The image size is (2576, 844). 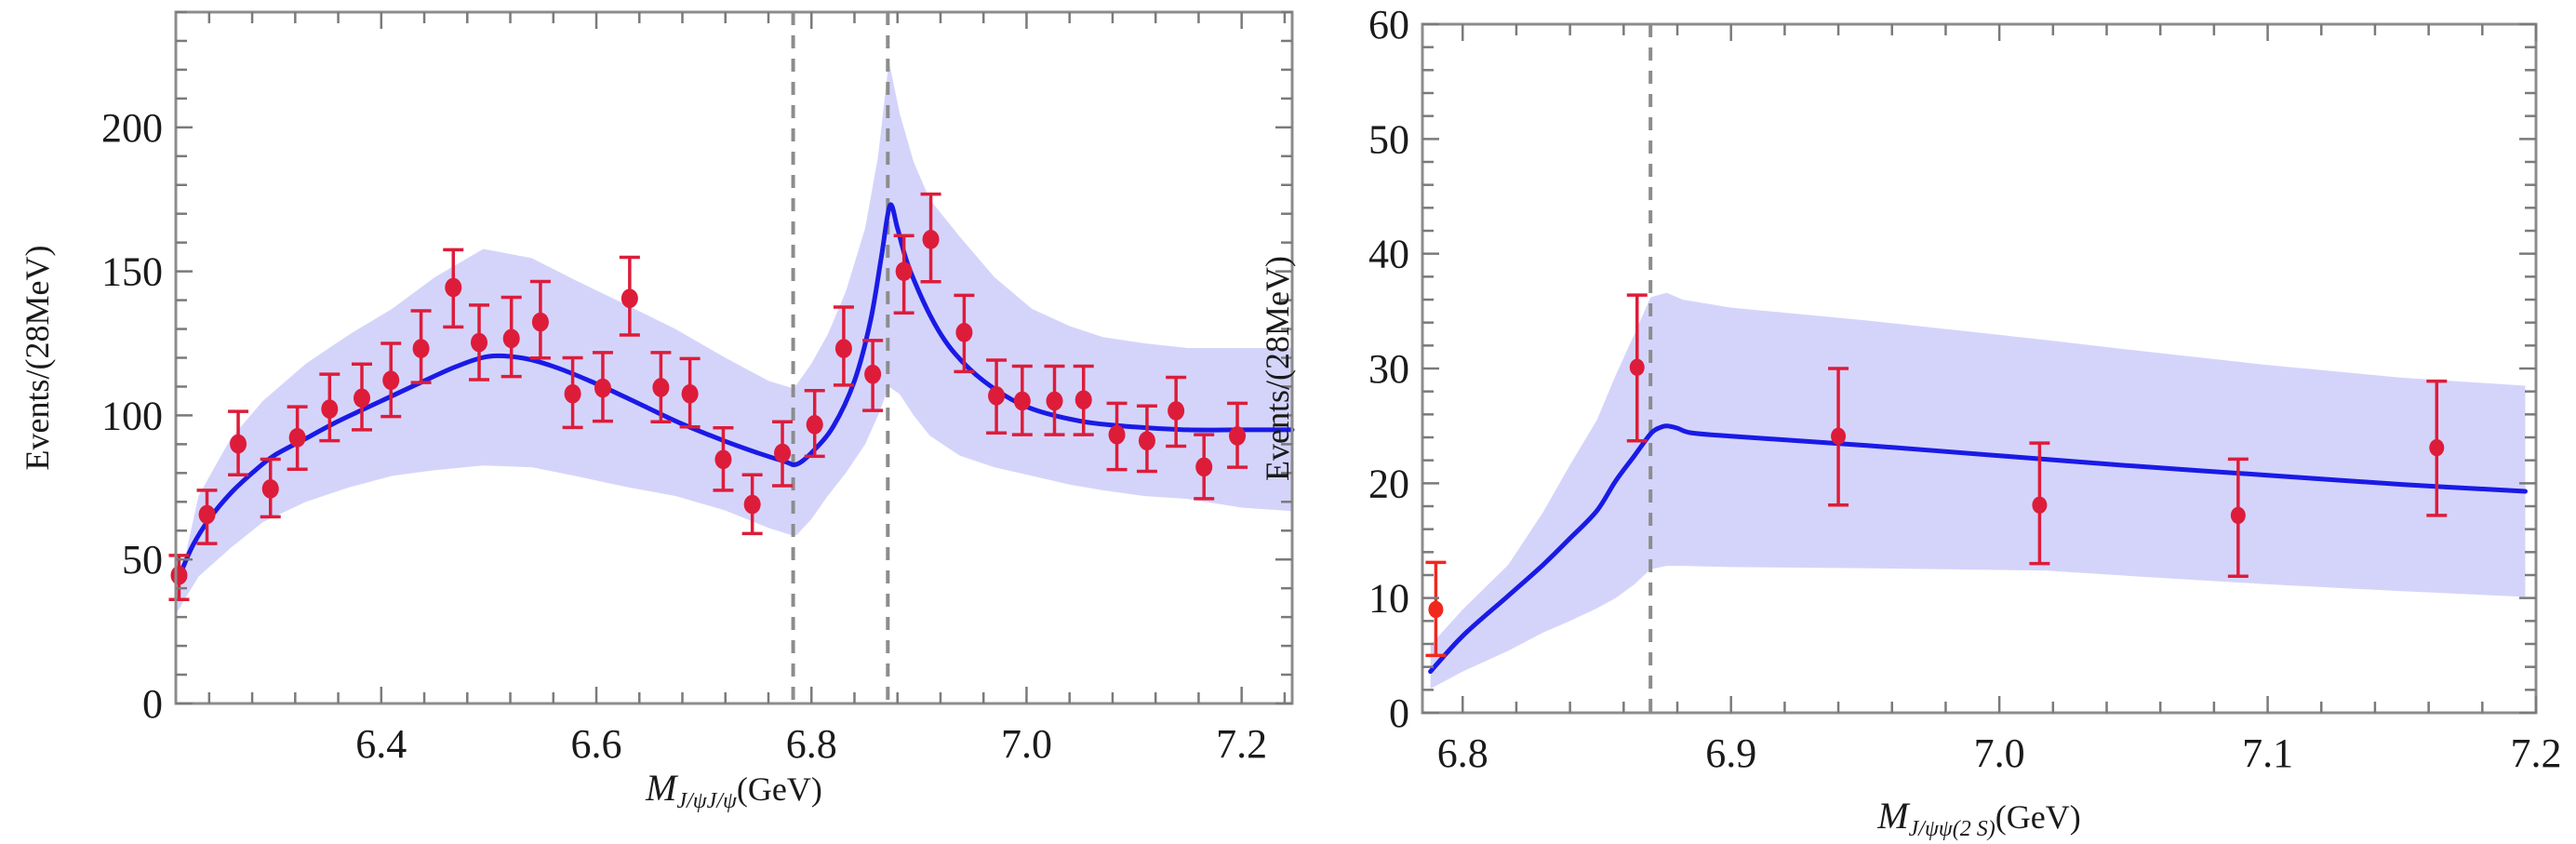 I want to click on x-tick-labels: 6.4 6.6 6.8 7.0 7.2, so click(x=811, y=744).